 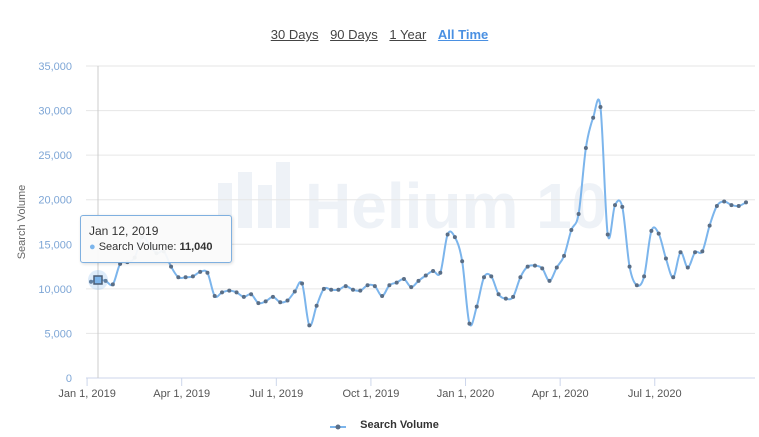 What do you see at coordinates (354, 34) in the screenshot?
I see `range-90-days: 90 Days` at bounding box center [354, 34].